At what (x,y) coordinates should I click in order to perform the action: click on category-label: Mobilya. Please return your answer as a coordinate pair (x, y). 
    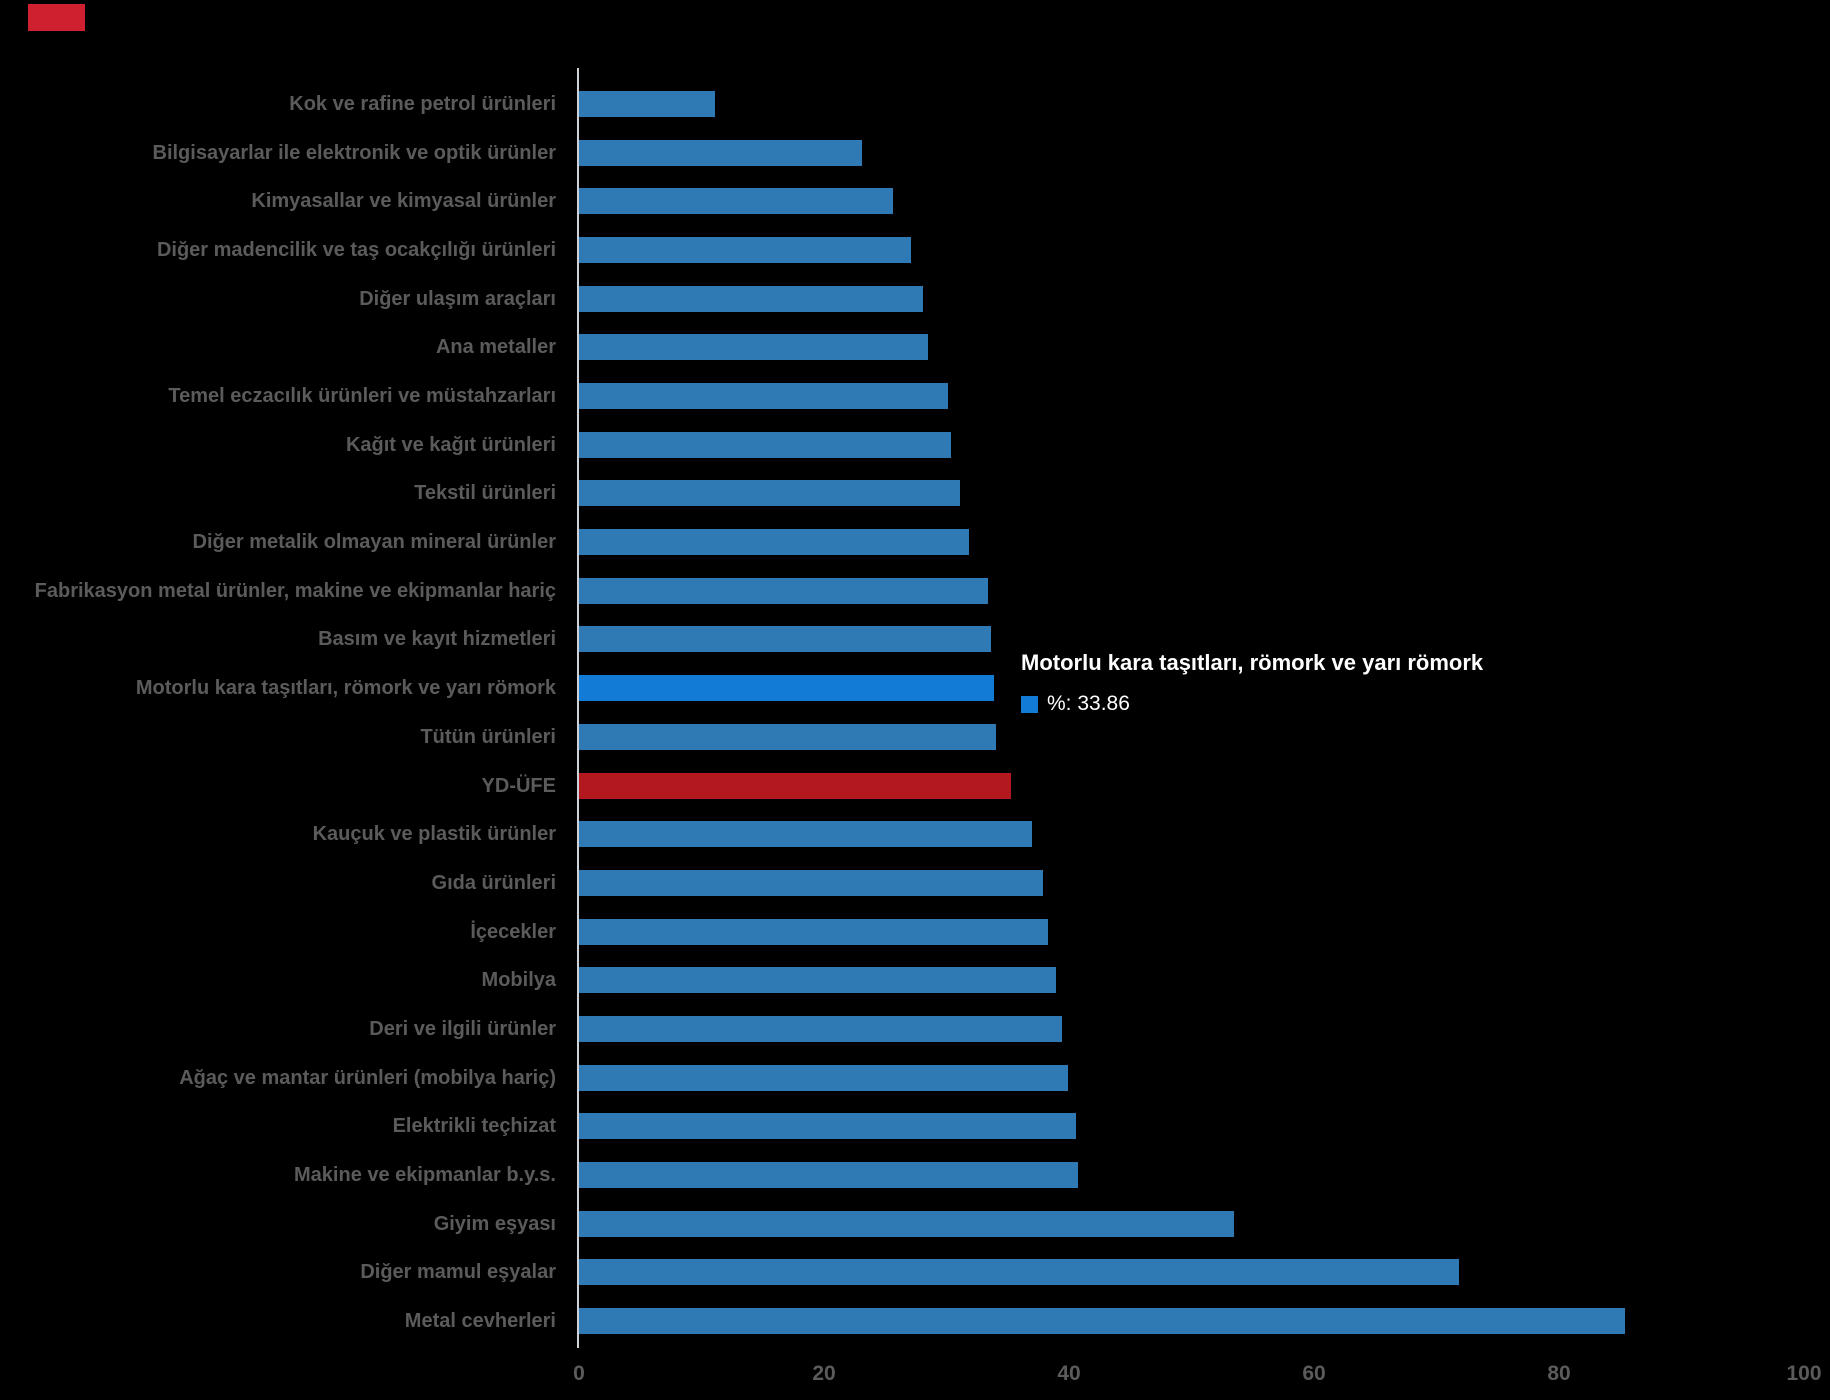
    Looking at the image, I should click on (518, 980).